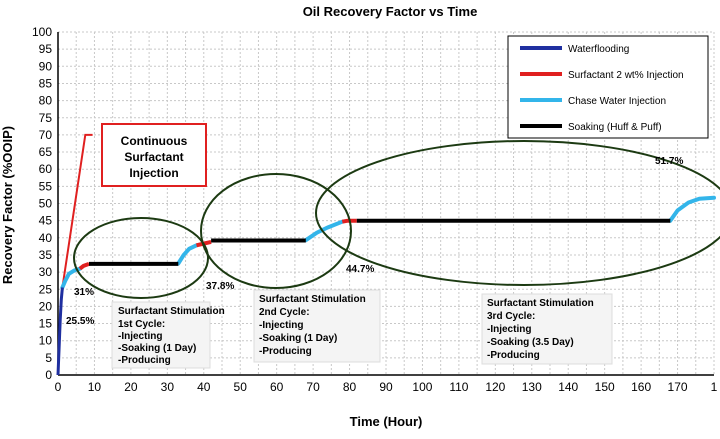 The width and height of the screenshot is (720, 439). What do you see at coordinates (386, 421) in the screenshot?
I see `x-axis-label: Time (Hour)` at bounding box center [386, 421].